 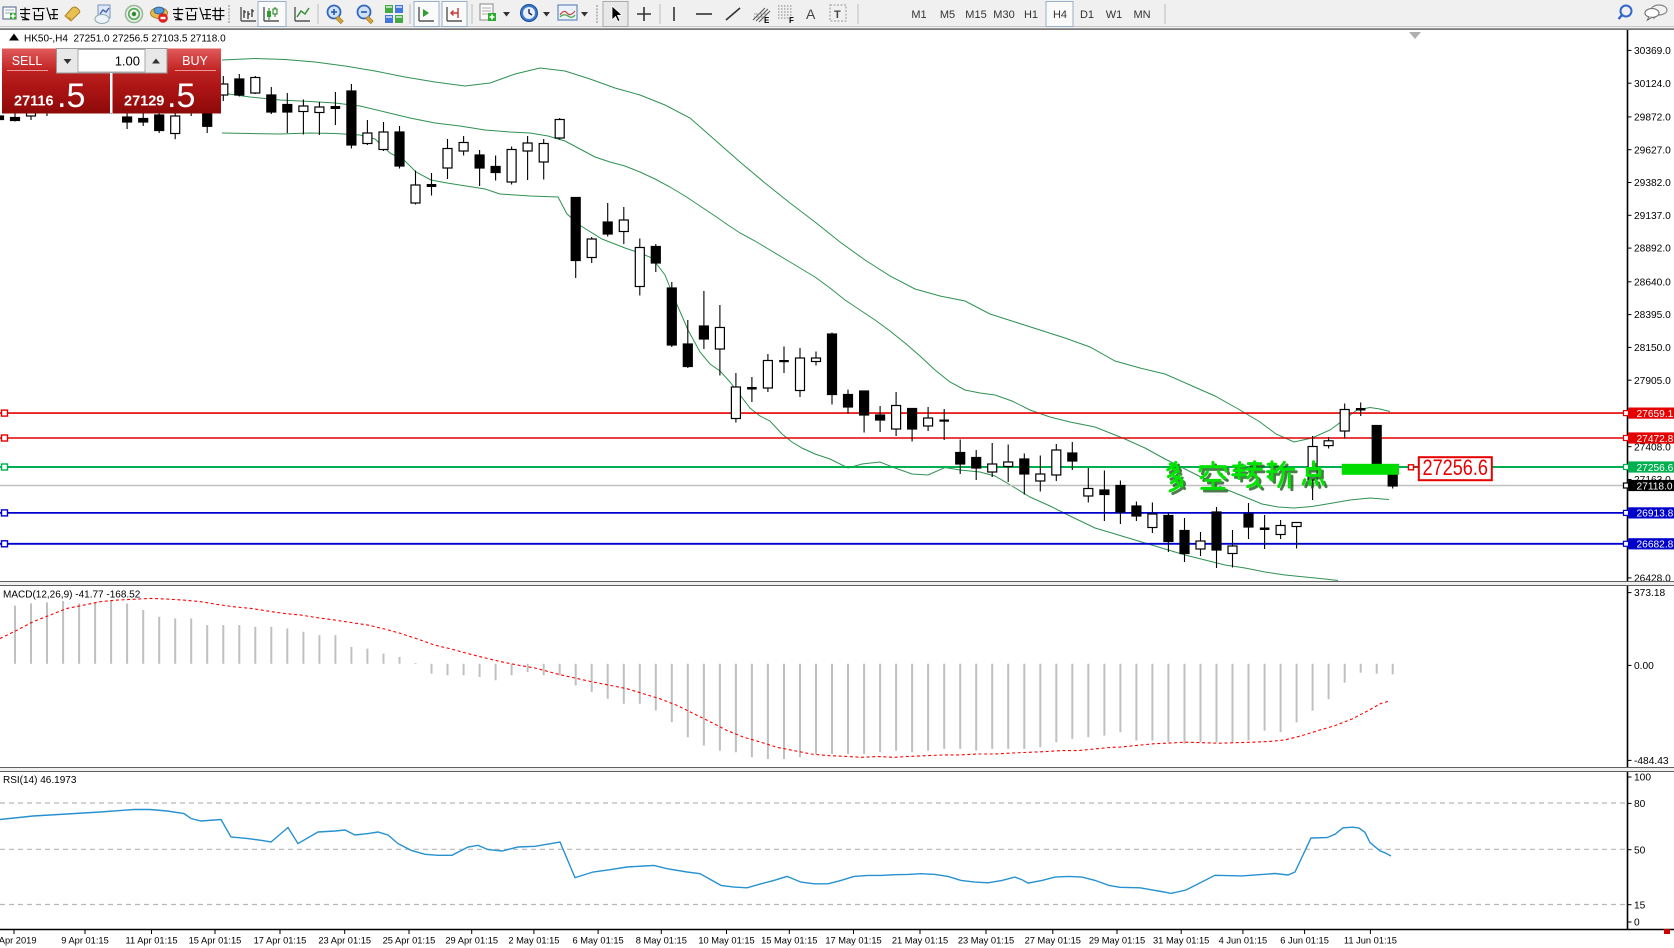 What do you see at coordinates (598, 941) in the screenshot?
I see `svg-text: 6 May 01:15` at bounding box center [598, 941].